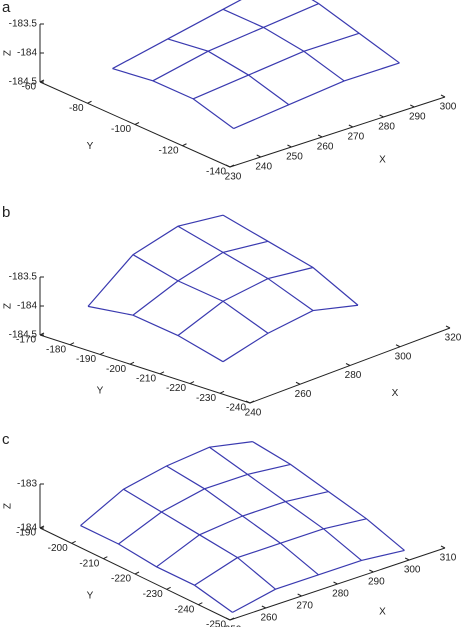  Describe the element at coordinates (216, 623) in the screenshot. I see `y-tick-label: -250` at that location.